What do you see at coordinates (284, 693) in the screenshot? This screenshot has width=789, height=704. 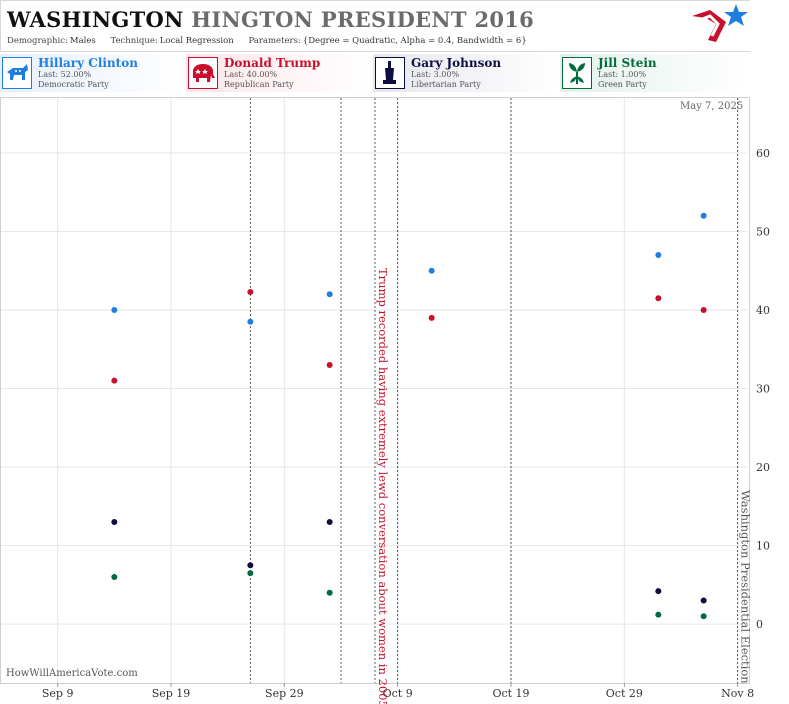 I see `x-tick-label: Sep 29` at bounding box center [284, 693].